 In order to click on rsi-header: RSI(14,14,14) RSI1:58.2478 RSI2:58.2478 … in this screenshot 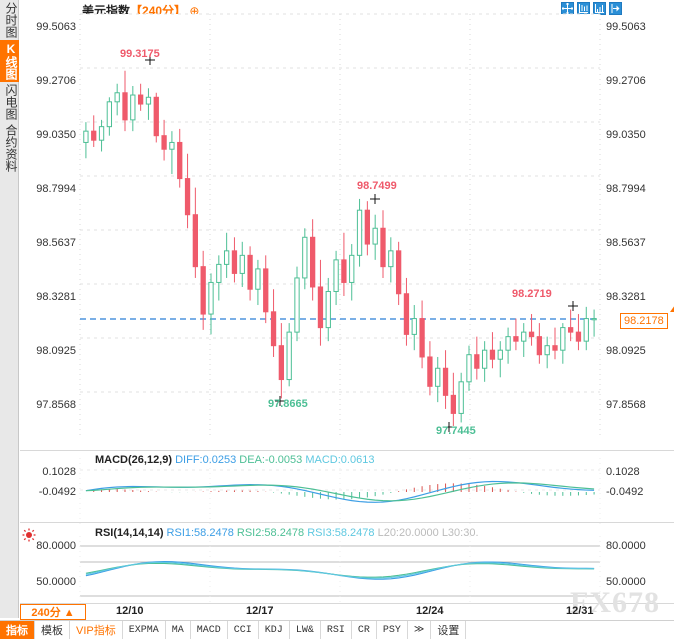, I will do `click(287, 533)`.